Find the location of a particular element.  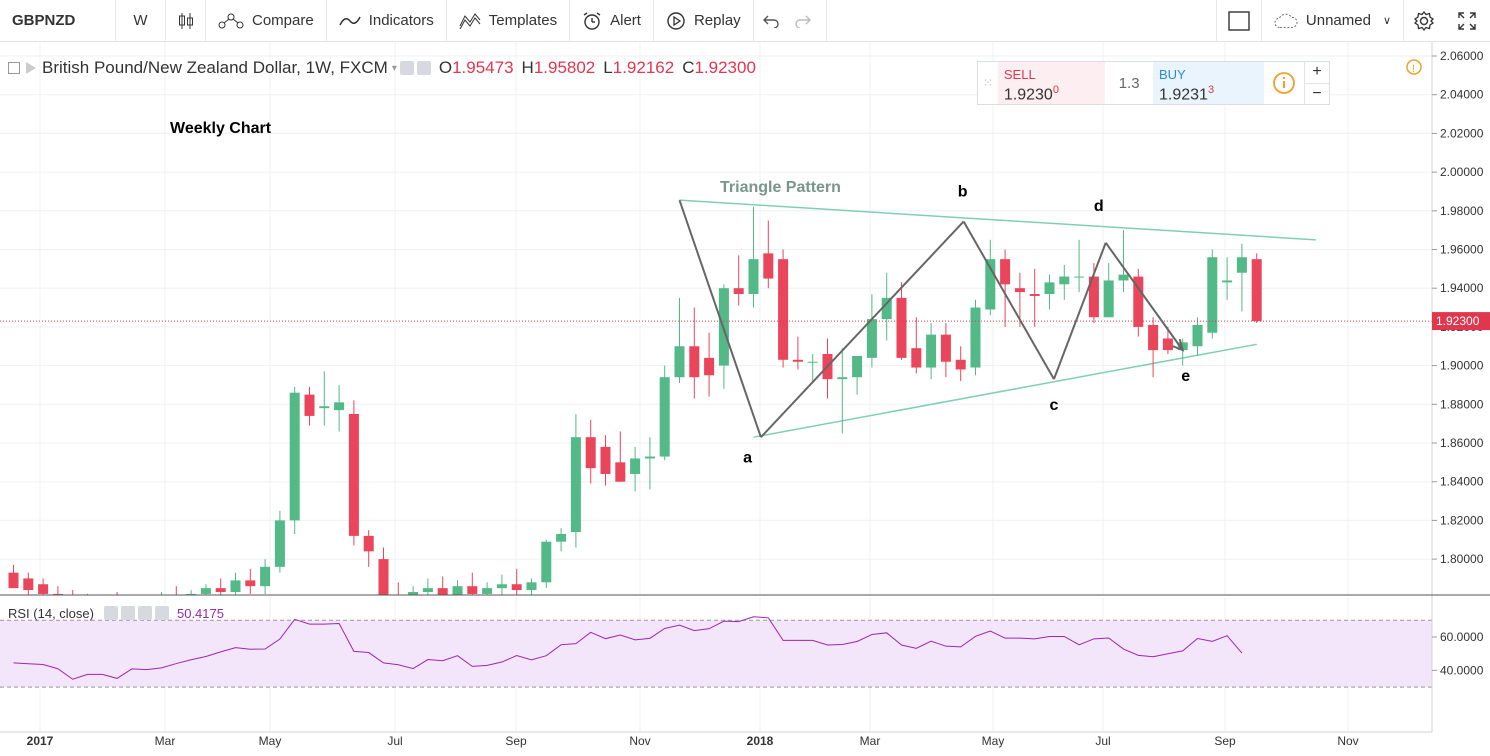

collapse-icon is located at coordinates (14, 68).